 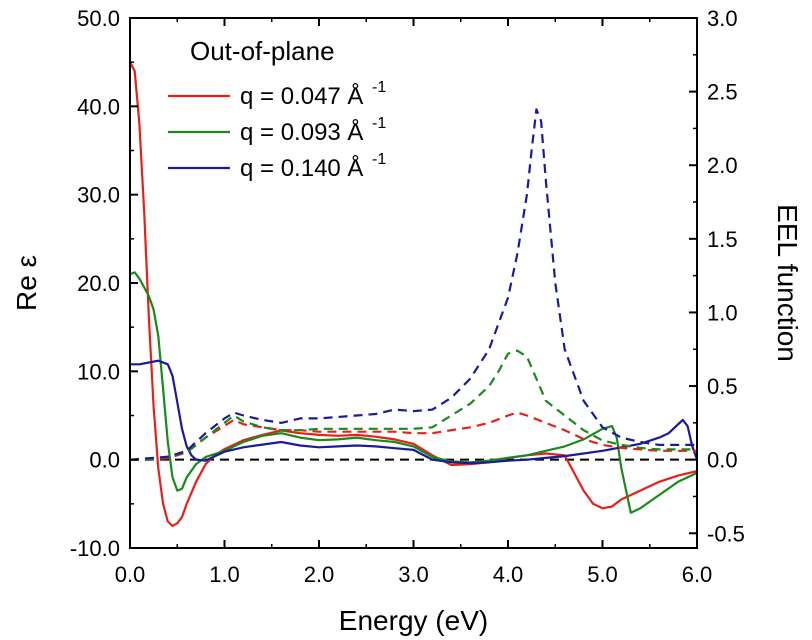 I want to click on x-tick-label: 2.0, so click(x=319, y=574).